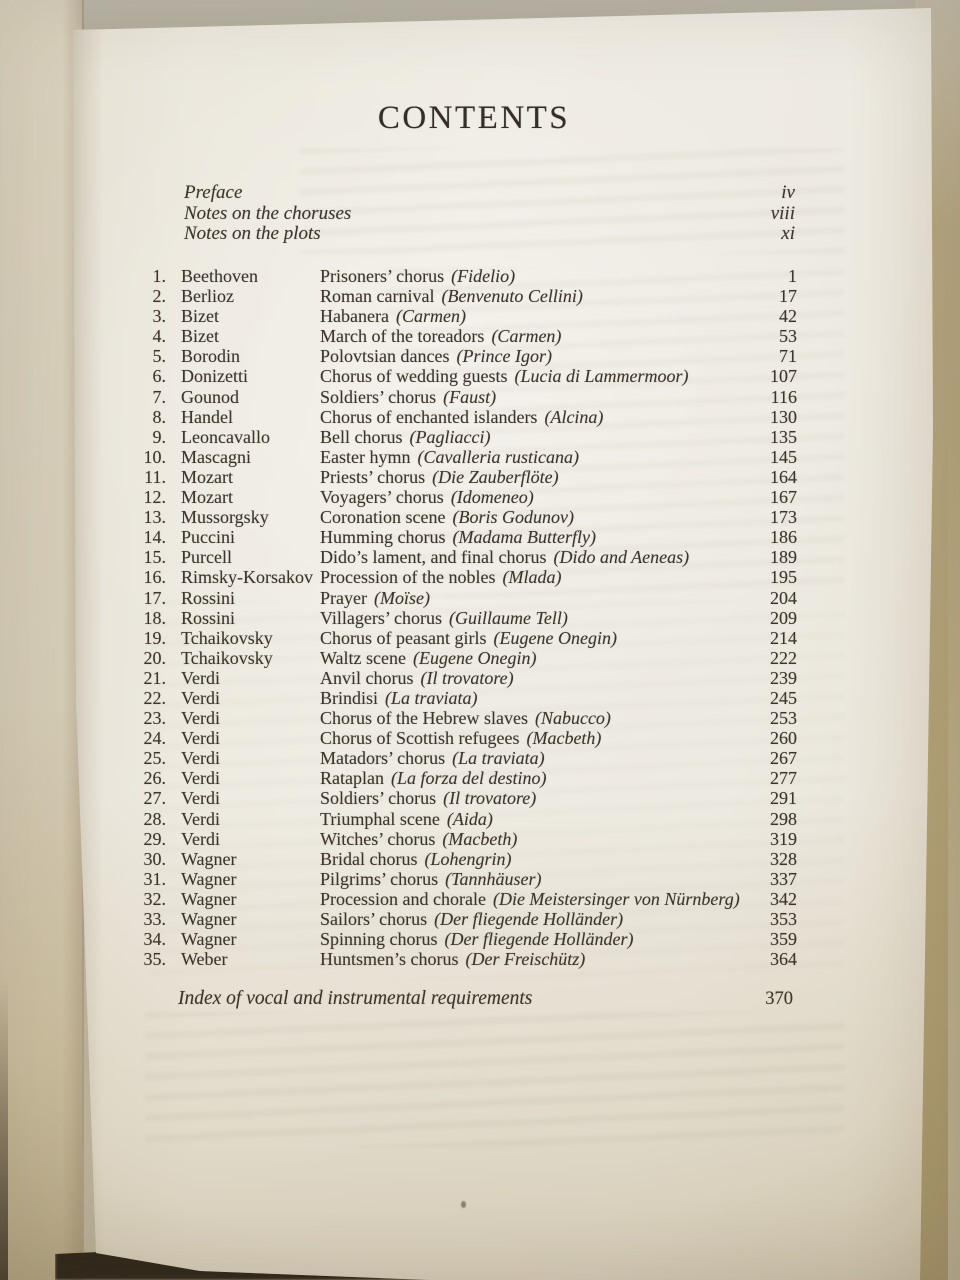  What do you see at coordinates (783, 657) in the screenshot?
I see `entry-page-number: 222` at bounding box center [783, 657].